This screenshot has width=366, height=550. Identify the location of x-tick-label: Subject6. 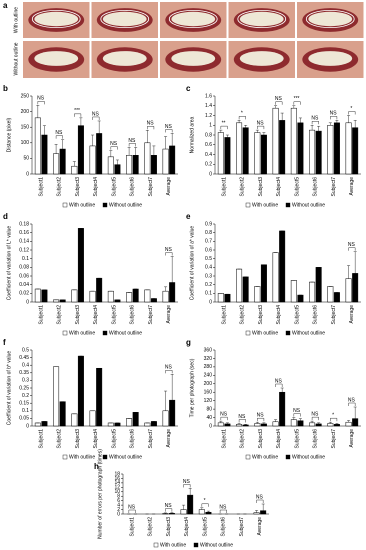
(133, 315).